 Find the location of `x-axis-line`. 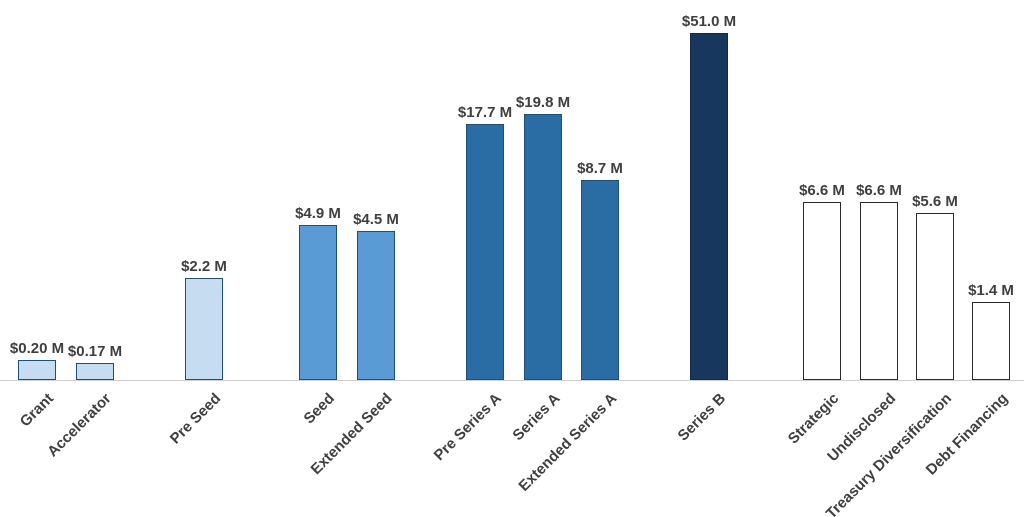

x-axis-line is located at coordinates (512, 380).